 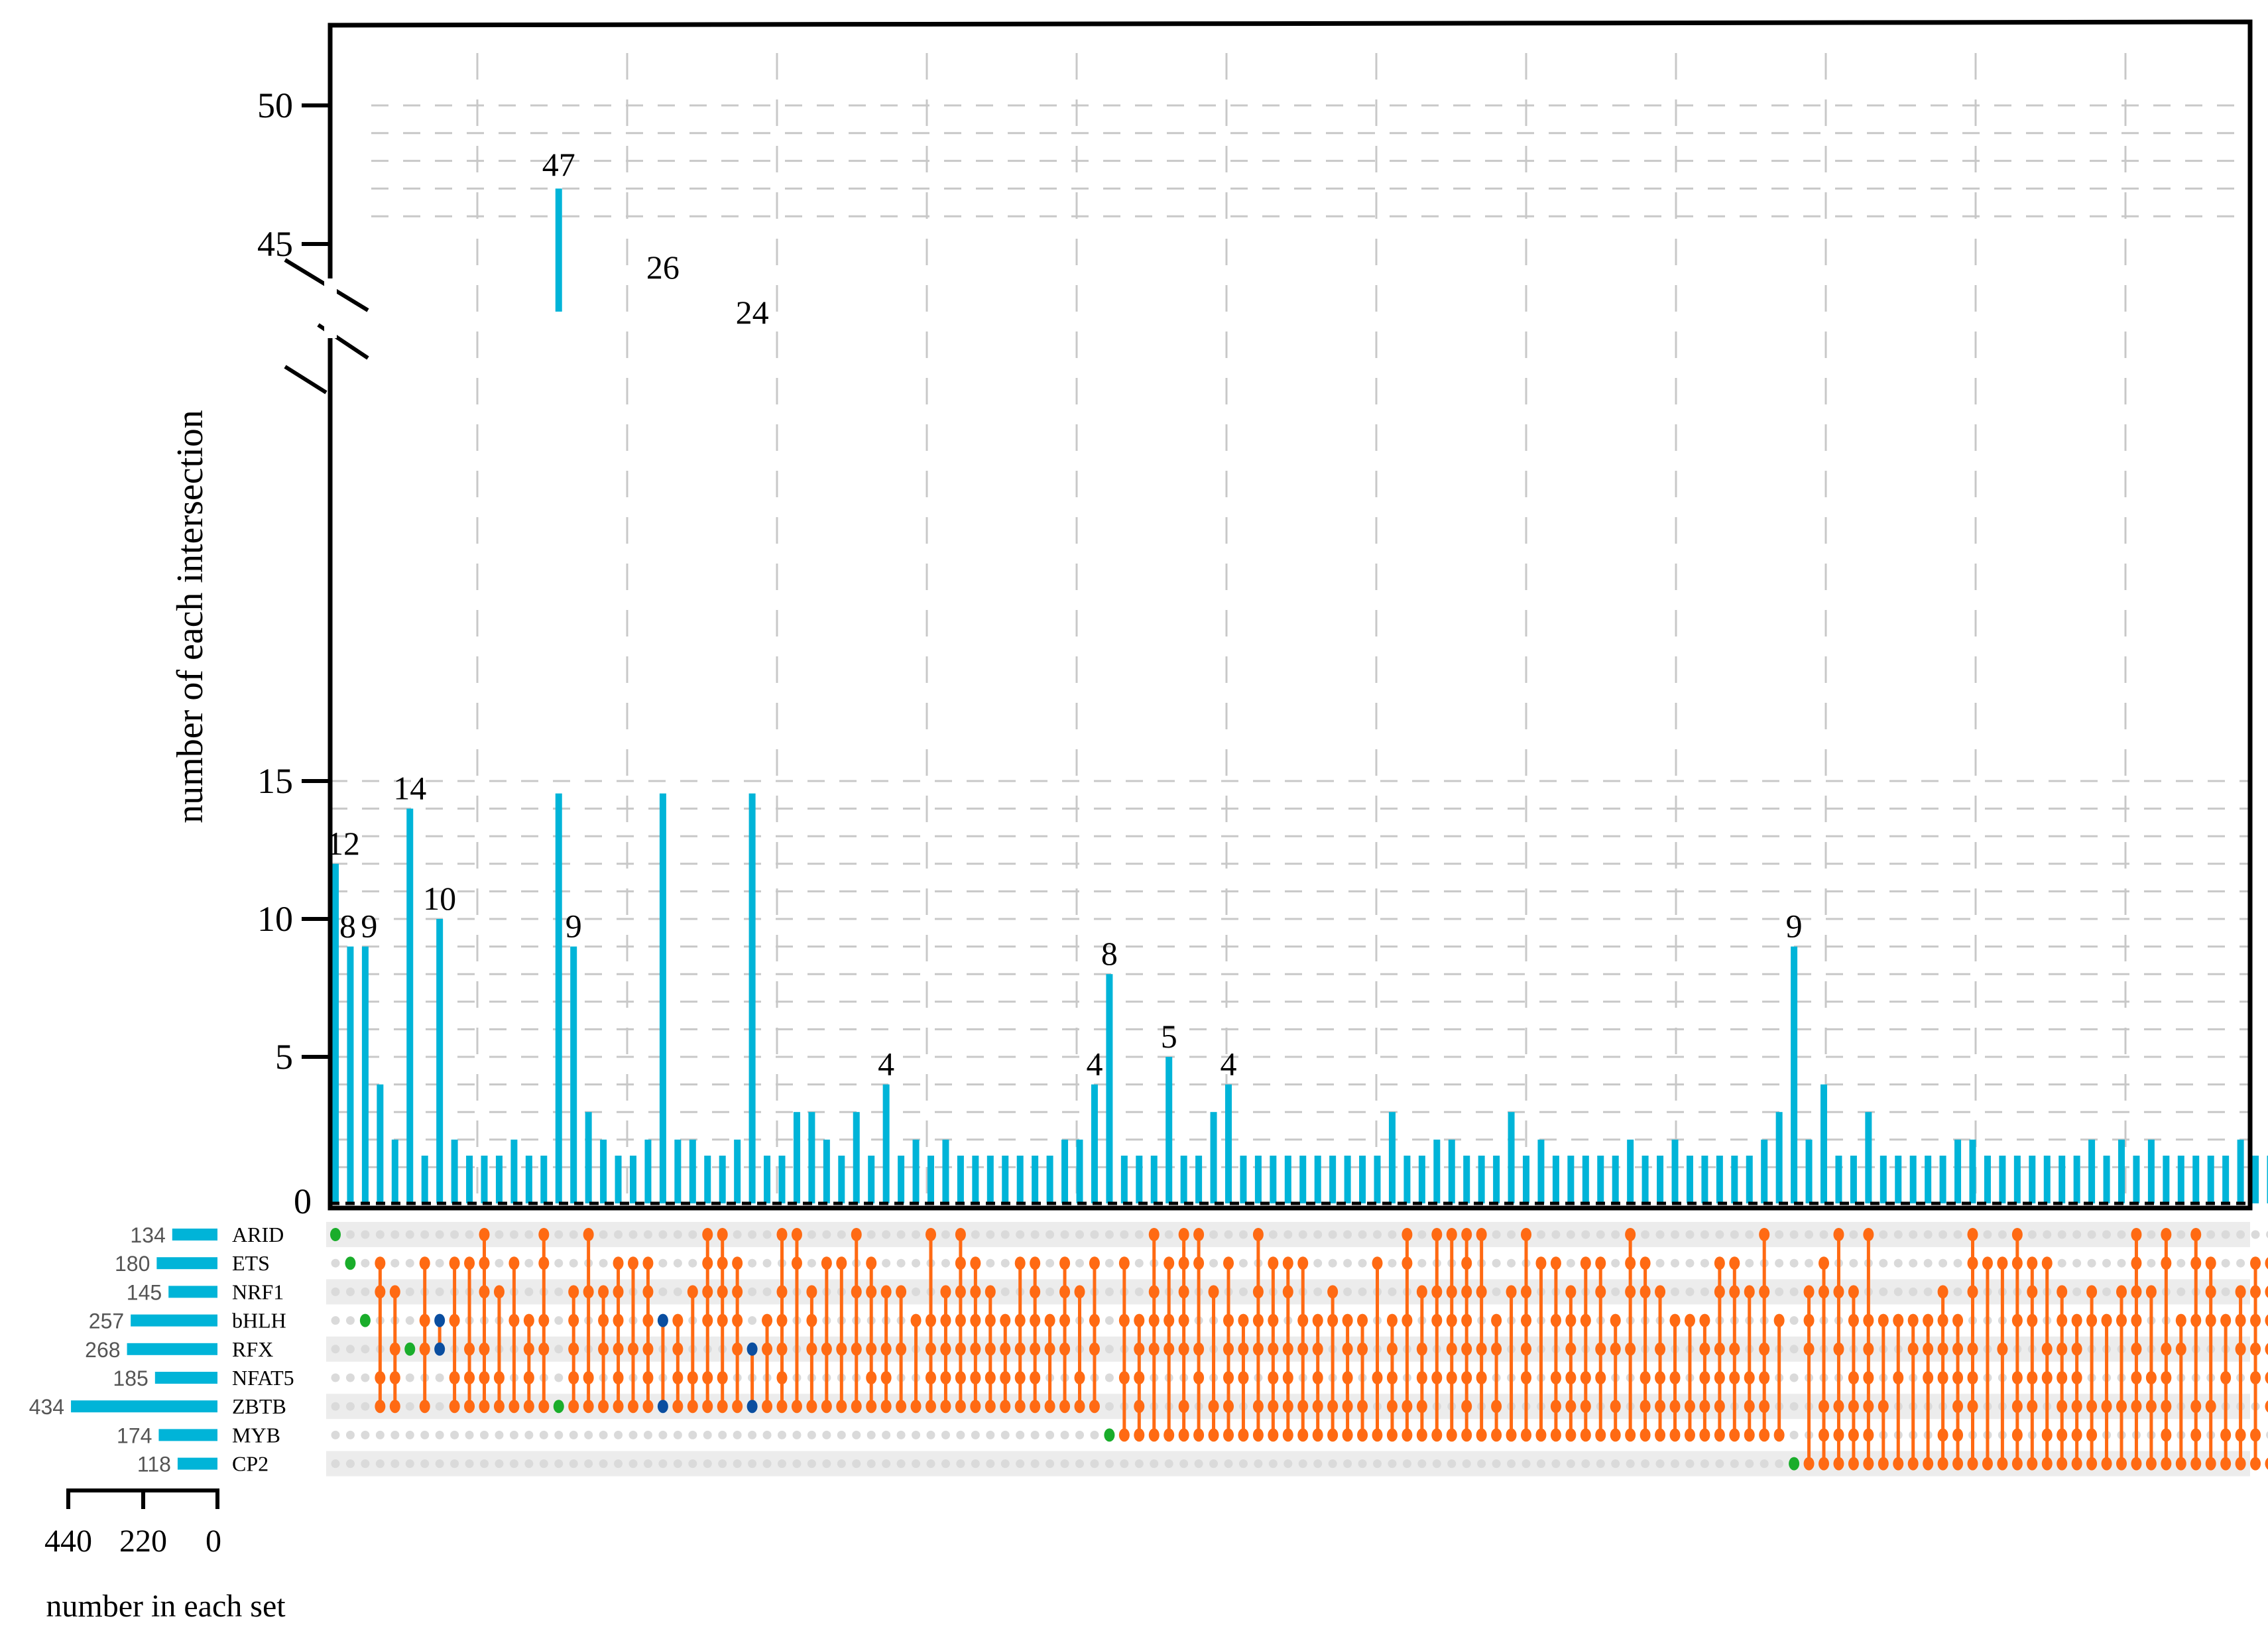 I want to click on bar-value-label: 4, so click(x=886, y=1064).